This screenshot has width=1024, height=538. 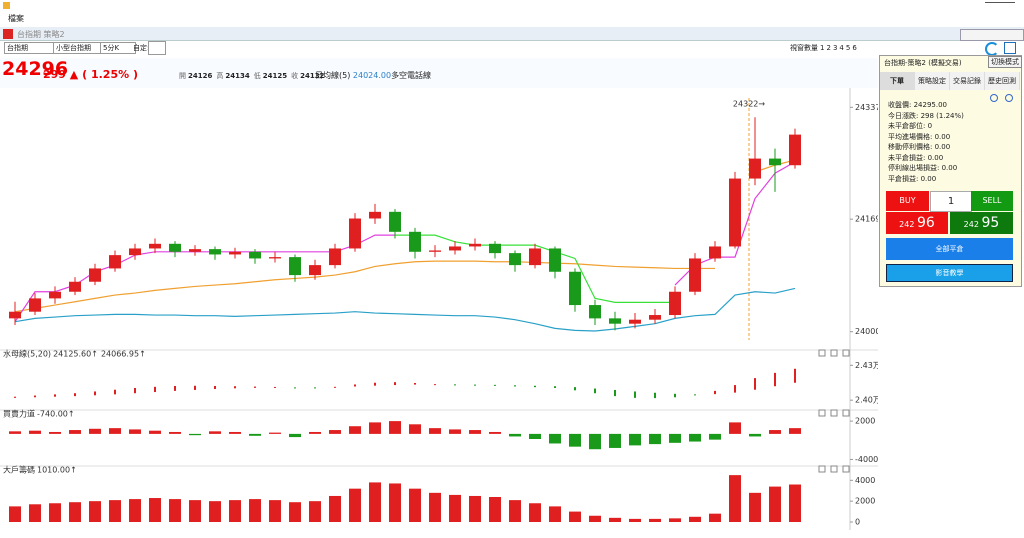 I want to click on view-option: 3, so click(x=835, y=48).